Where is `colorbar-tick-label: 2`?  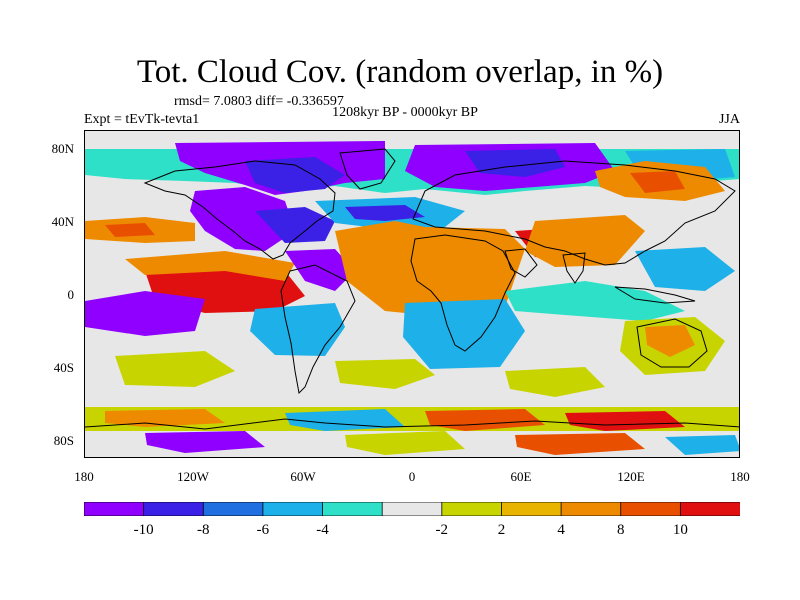
colorbar-tick-label: 2 is located at coordinates (501, 530).